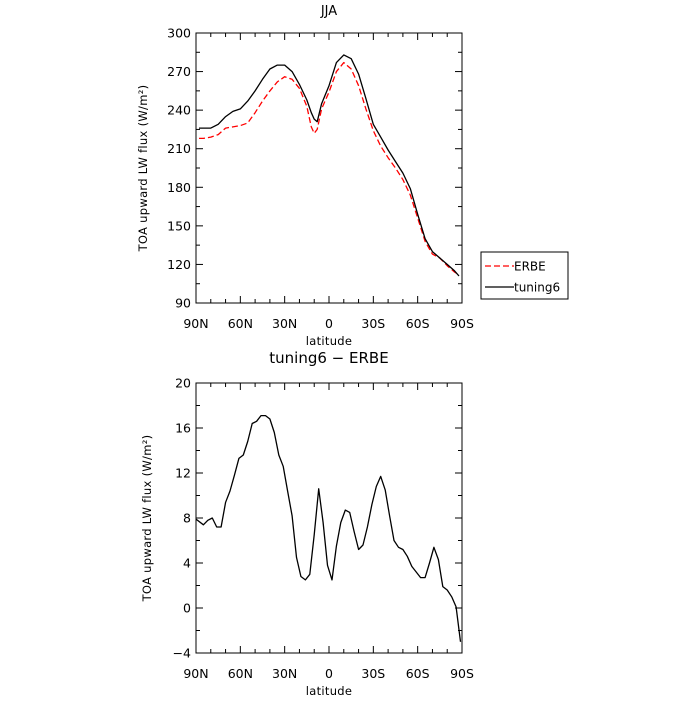 The height and width of the screenshot is (705, 700). Describe the element at coordinates (187, 608) in the screenshot. I see `y-tick-label: 0` at that location.